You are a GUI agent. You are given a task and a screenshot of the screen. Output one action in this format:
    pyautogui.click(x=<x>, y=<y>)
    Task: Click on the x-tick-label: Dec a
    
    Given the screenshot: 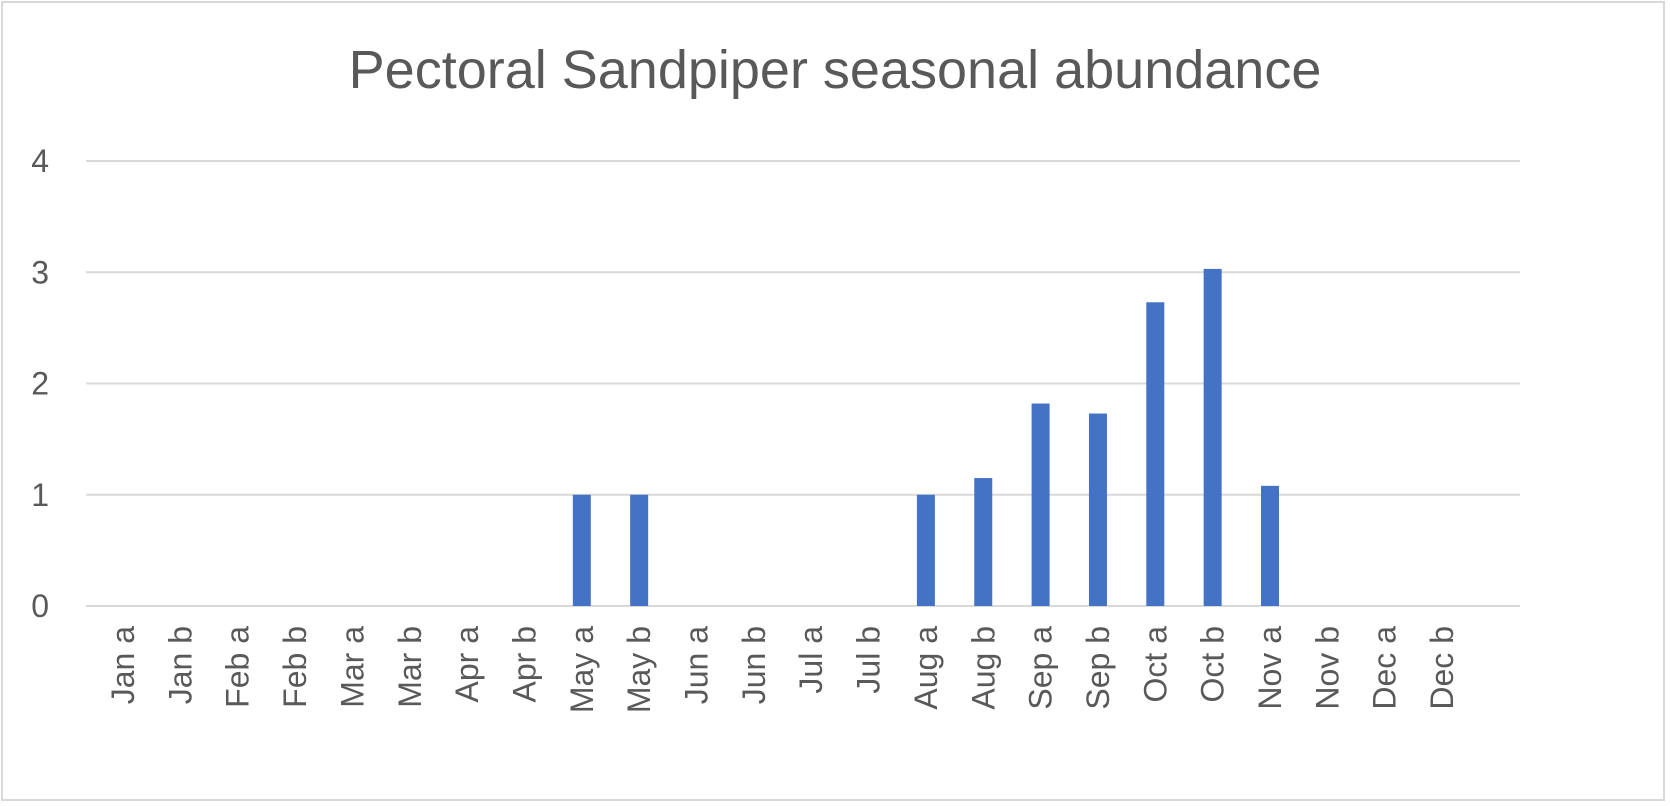 What is the action you would take?
    pyautogui.click(x=1385, y=668)
    